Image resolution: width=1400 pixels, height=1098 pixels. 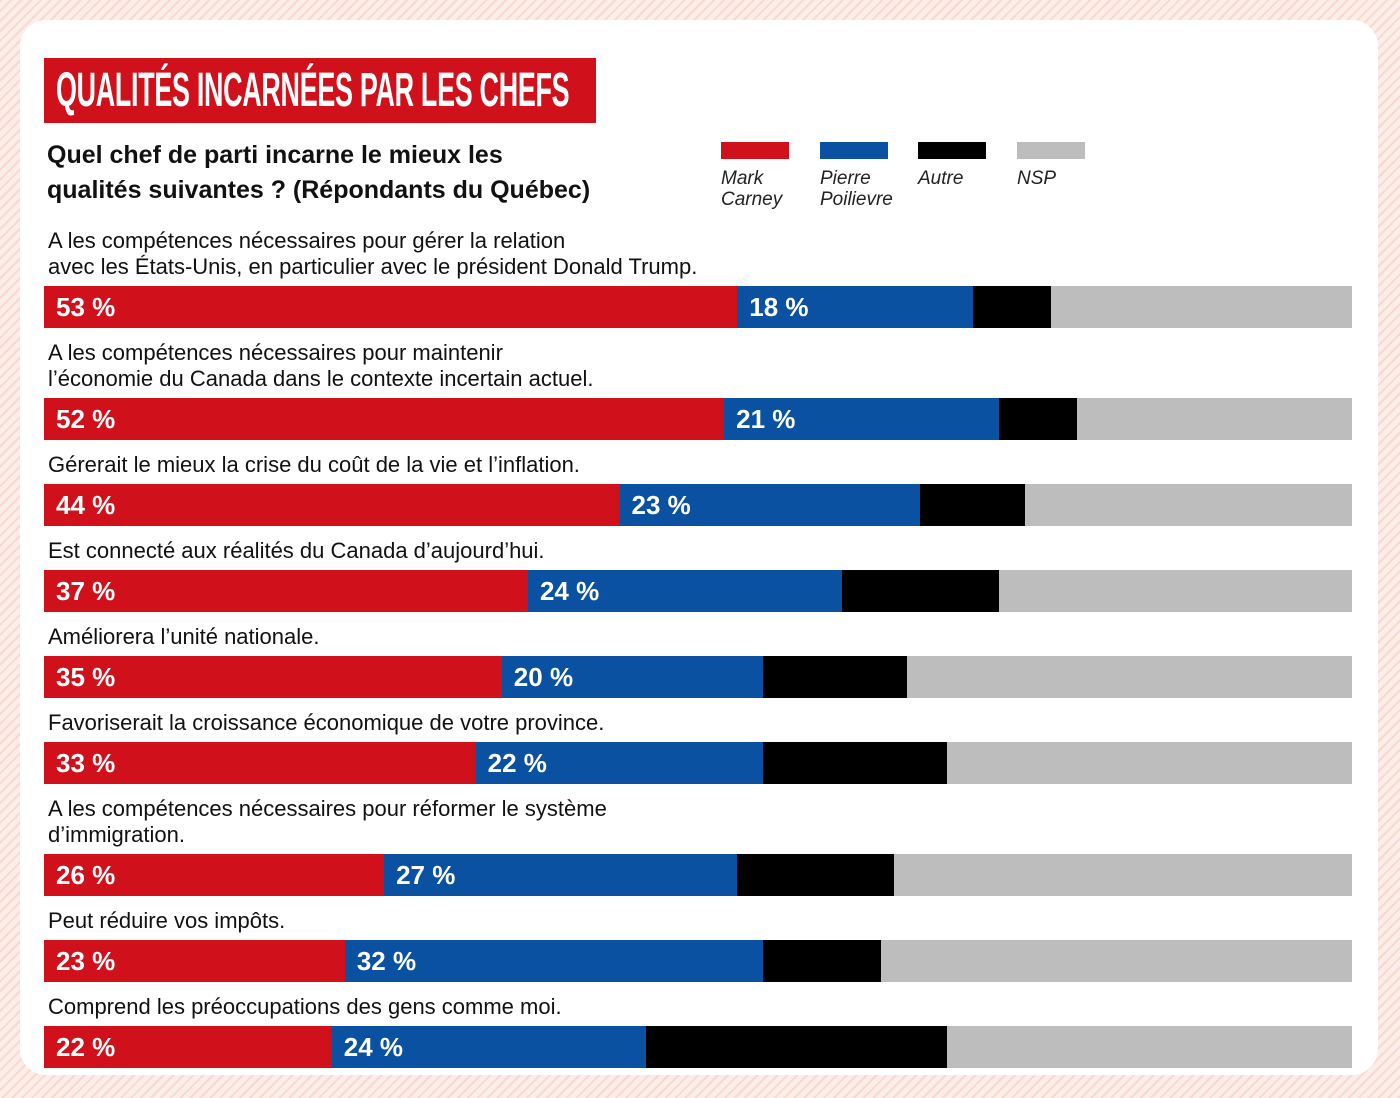 I want to click on bar-track: 37 % 24 %, so click(x=698, y=591).